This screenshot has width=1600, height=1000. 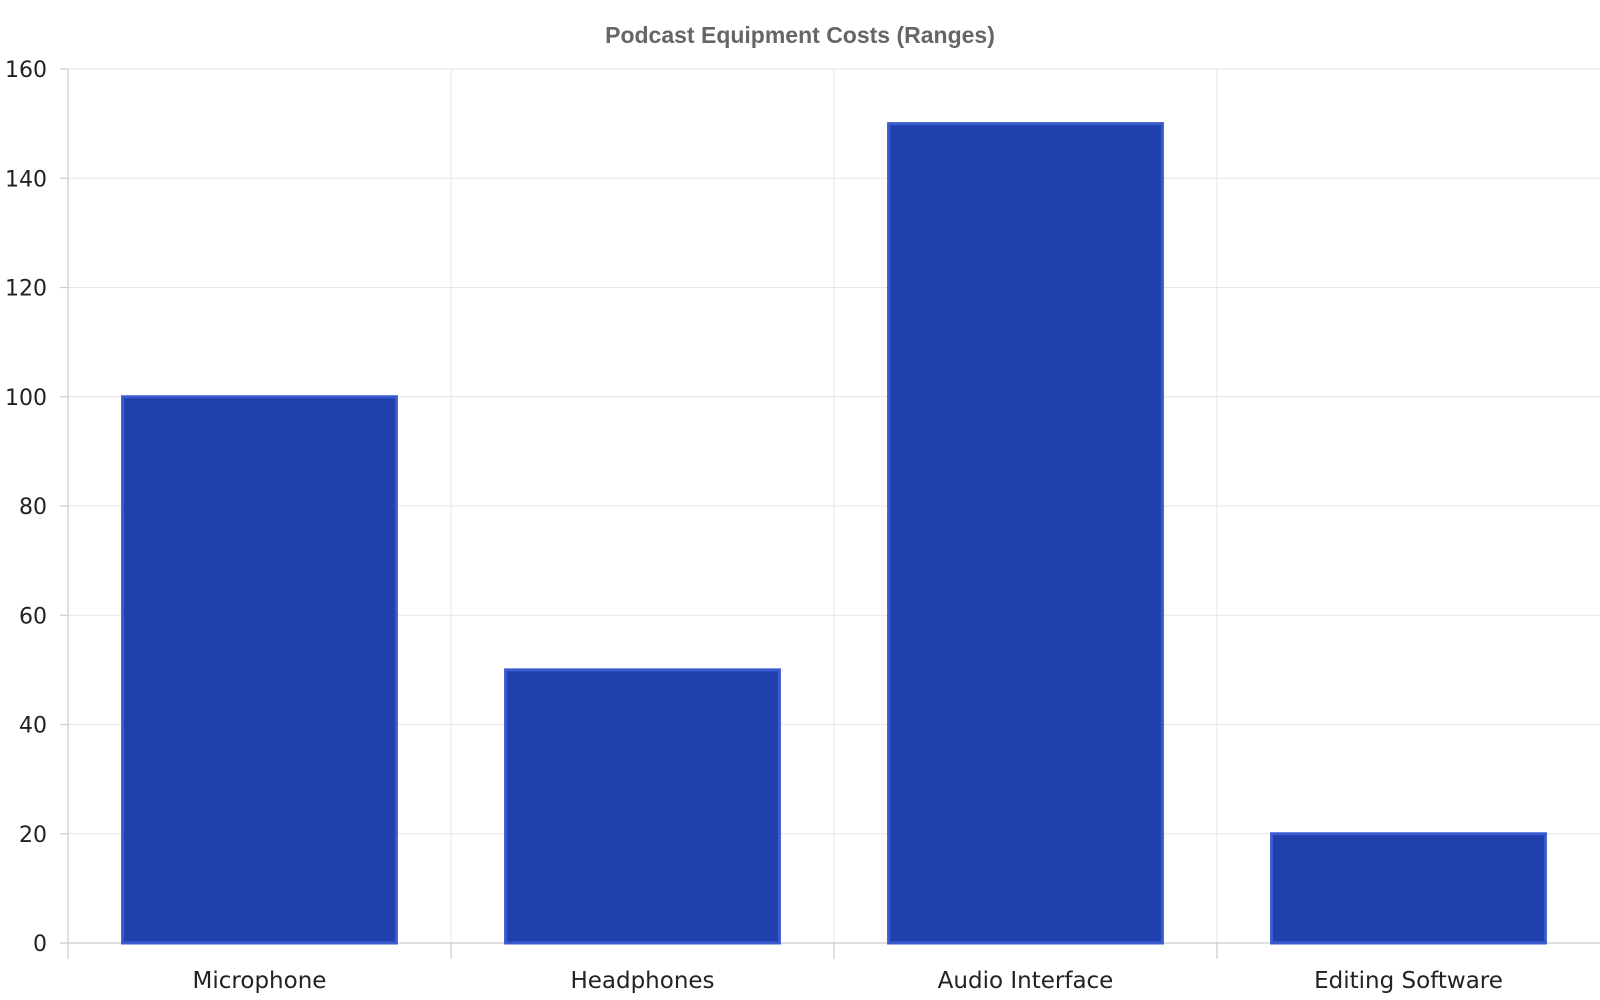 What do you see at coordinates (1026, 981) in the screenshot?
I see `x-tick-label: Audio Interface` at bounding box center [1026, 981].